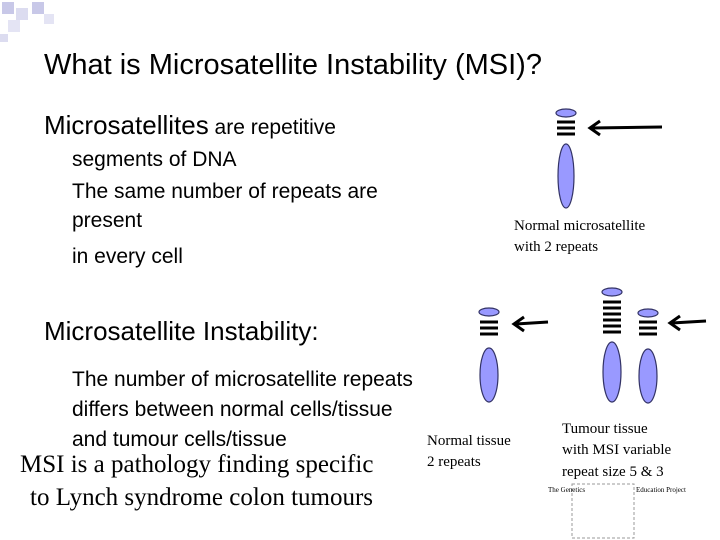 This screenshot has height=540, width=720. Describe the element at coordinates (177, 331) in the screenshot. I see `term: Microsatellite Instability` at that location.